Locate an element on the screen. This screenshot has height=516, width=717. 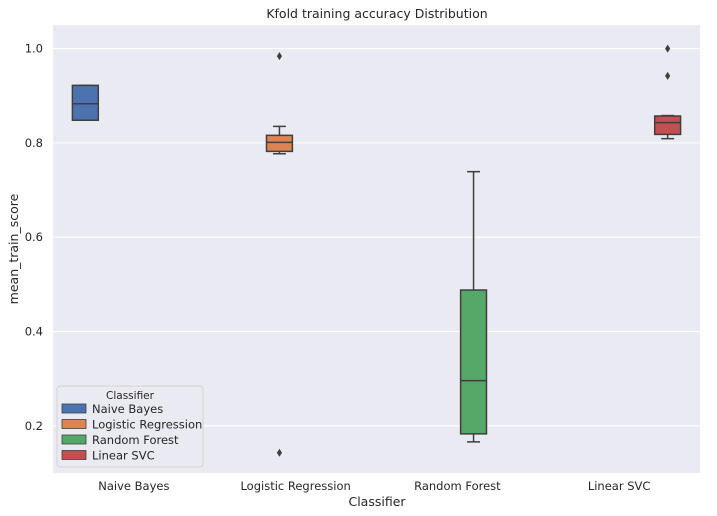
y-tick-label: 0.6 is located at coordinates (34, 237).